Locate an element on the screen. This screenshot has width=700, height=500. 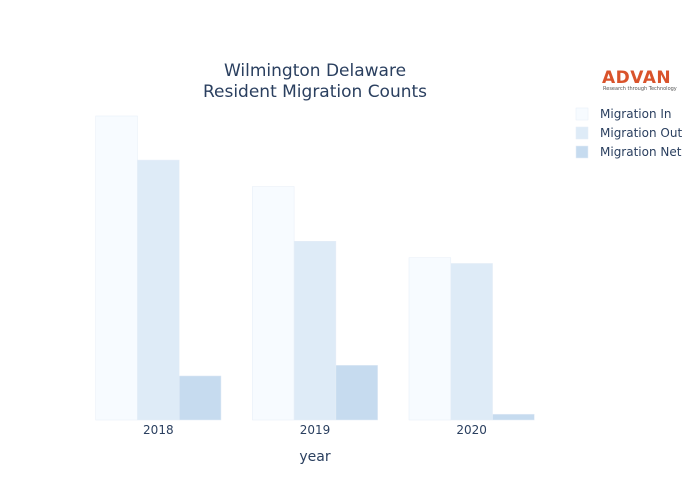
chart-title-line-1: Wilmington Delaware is located at coordinates (315, 71).